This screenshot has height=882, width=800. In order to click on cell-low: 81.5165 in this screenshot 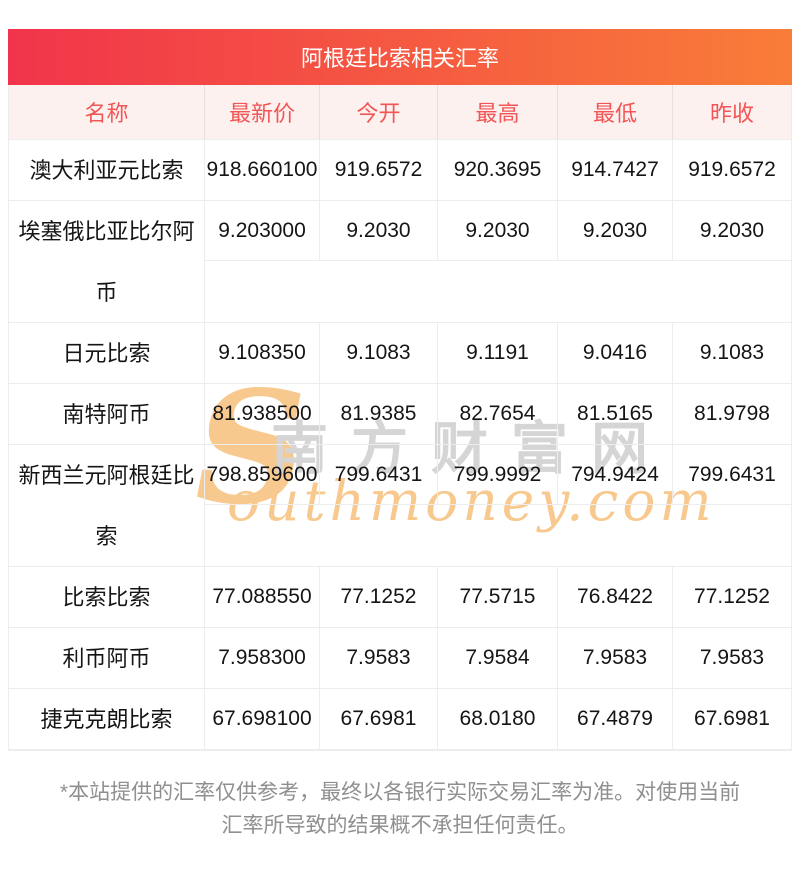, I will do `click(615, 414)`.